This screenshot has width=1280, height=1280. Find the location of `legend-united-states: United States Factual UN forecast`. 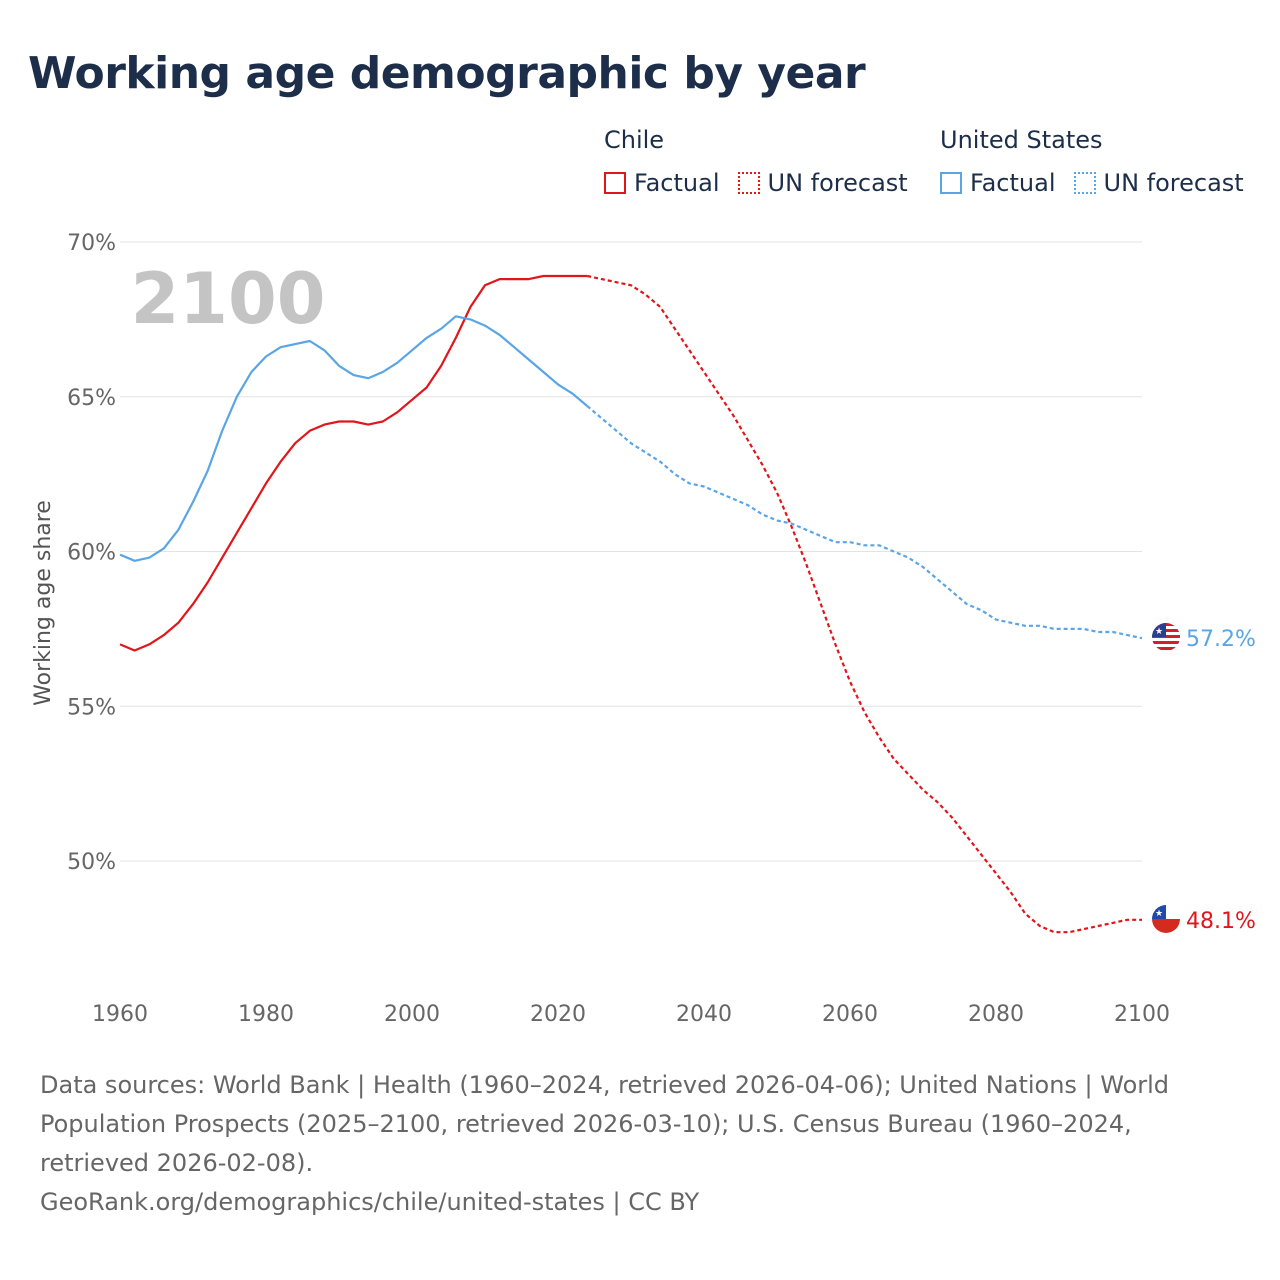

legend-united-states: United States Factual UN forecast is located at coordinates (1101, 162).